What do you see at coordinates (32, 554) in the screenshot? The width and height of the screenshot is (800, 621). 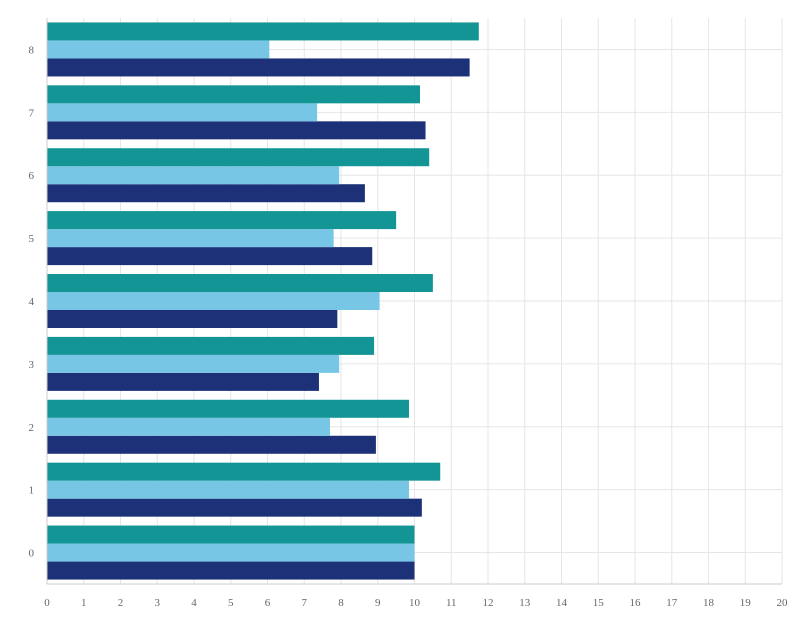 I see `y-tick-label: 0` at bounding box center [32, 554].